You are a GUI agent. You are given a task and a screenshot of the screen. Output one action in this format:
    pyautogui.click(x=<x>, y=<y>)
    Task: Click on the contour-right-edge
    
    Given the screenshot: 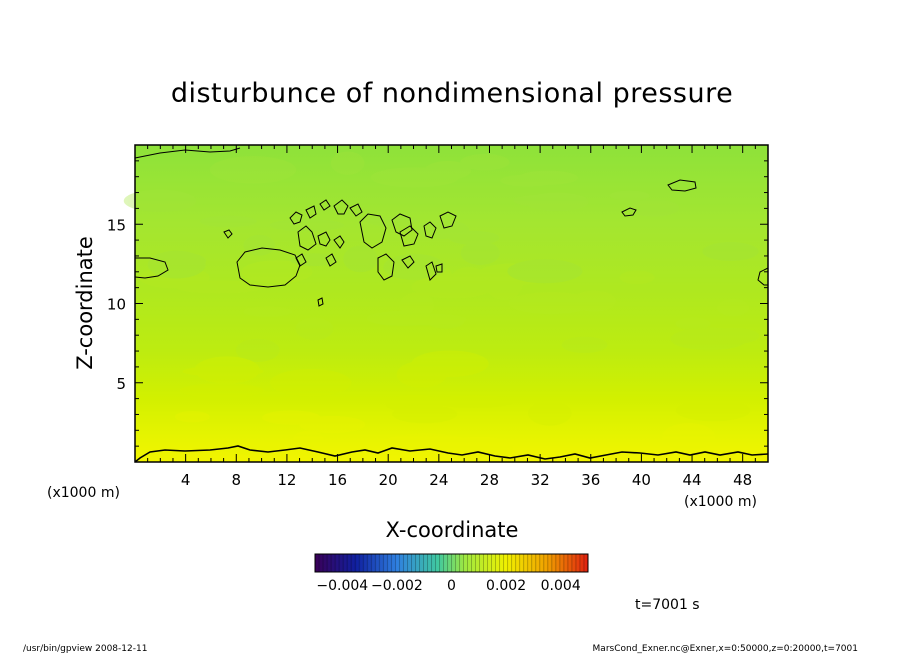 What is the action you would take?
    pyautogui.click(x=763, y=276)
    